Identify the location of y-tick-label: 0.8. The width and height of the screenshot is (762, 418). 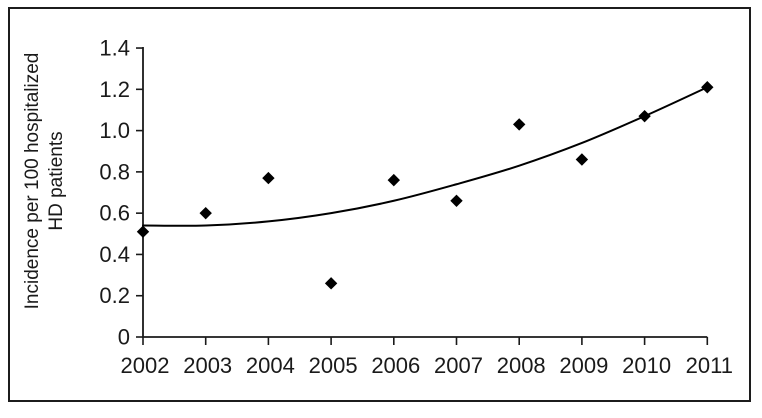
(114, 171).